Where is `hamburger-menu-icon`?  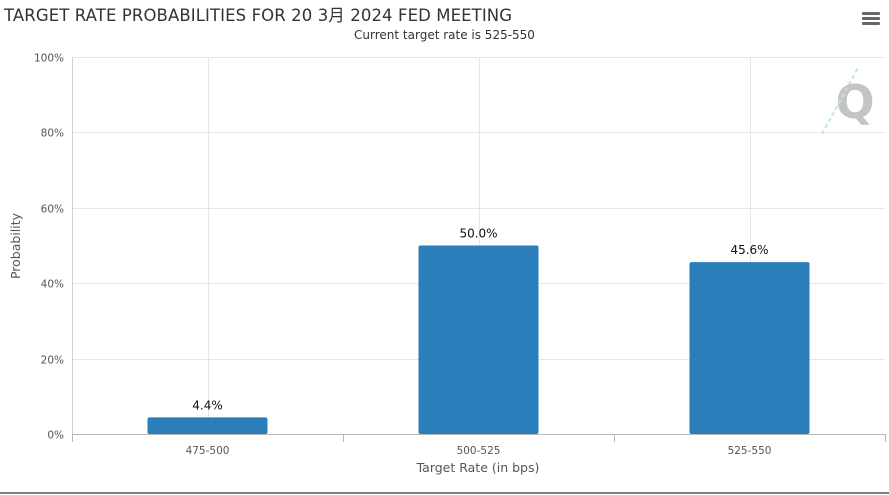 hamburger-menu-icon is located at coordinates (871, 20).